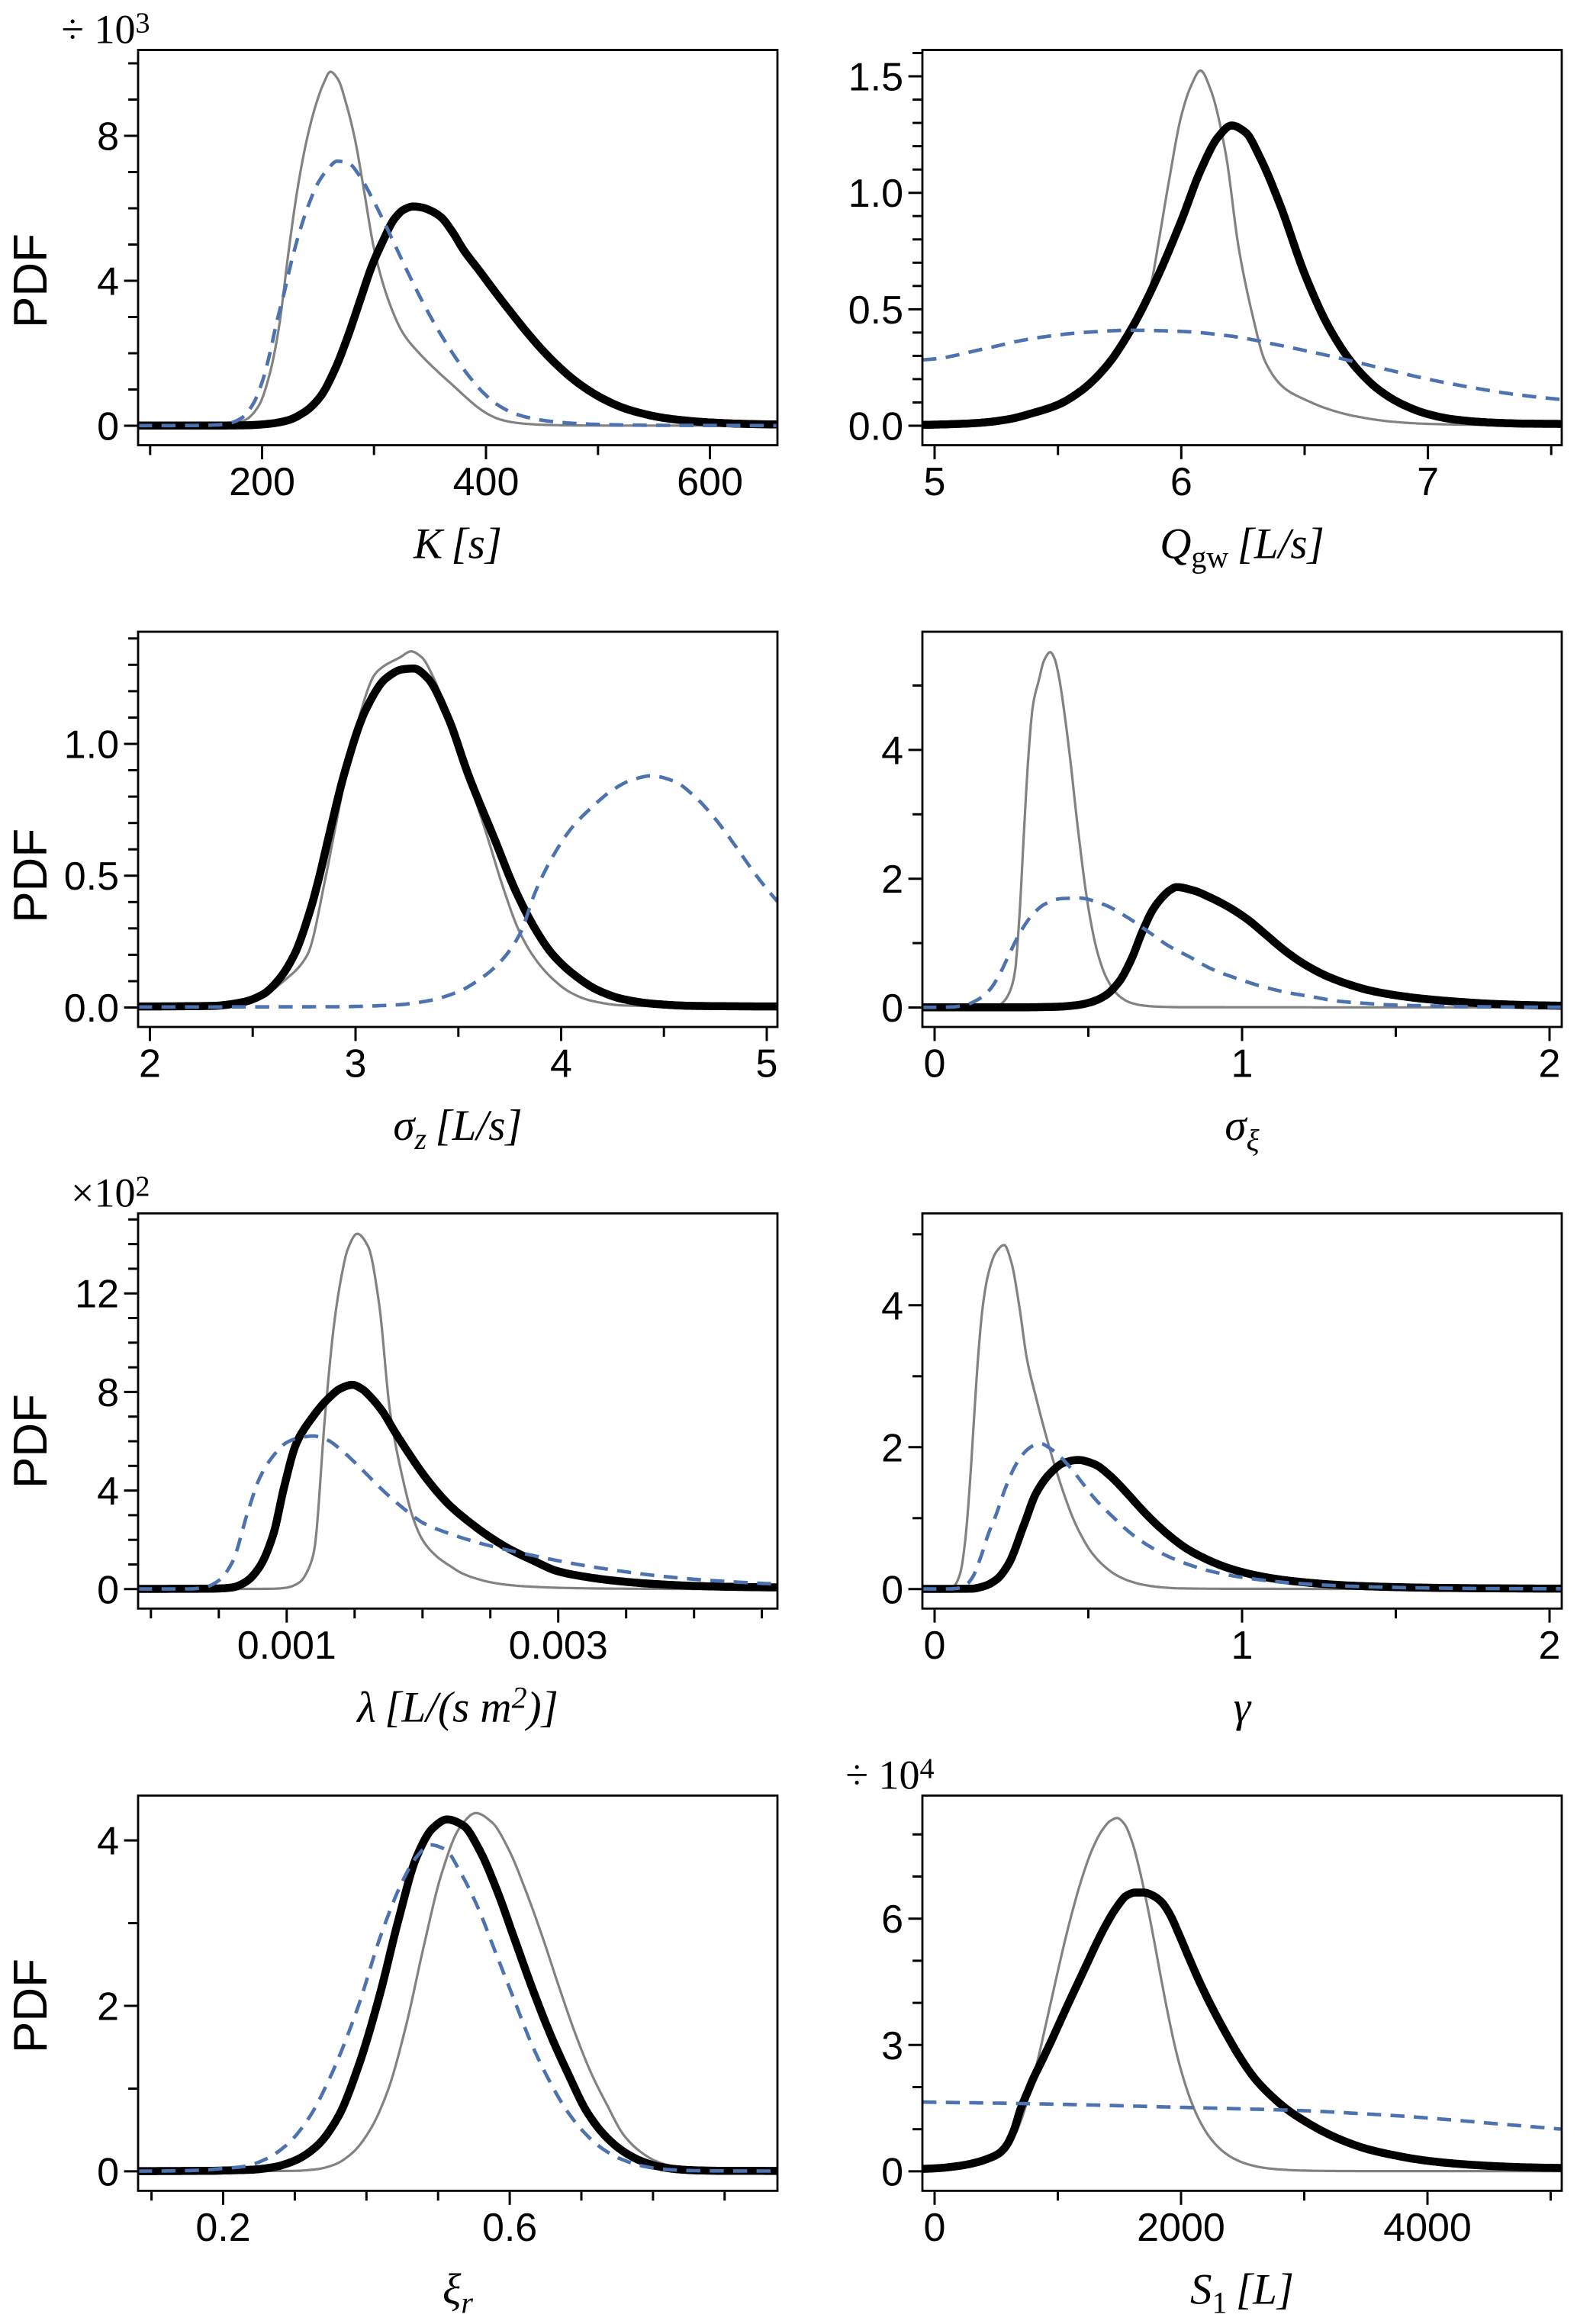 This screenshot has width=1577, height=2324. What do you see at coordinates (1181, 2228) in the screenshot?
I see `svg-text: 2000` at bounding box center [1181, 2228].